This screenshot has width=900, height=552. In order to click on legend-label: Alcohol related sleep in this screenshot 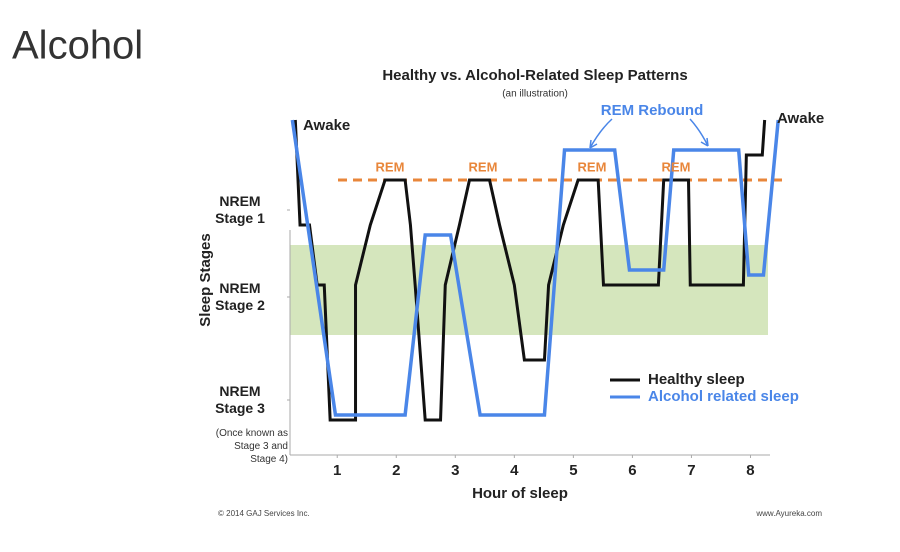, I will do `click(723, 396)`.